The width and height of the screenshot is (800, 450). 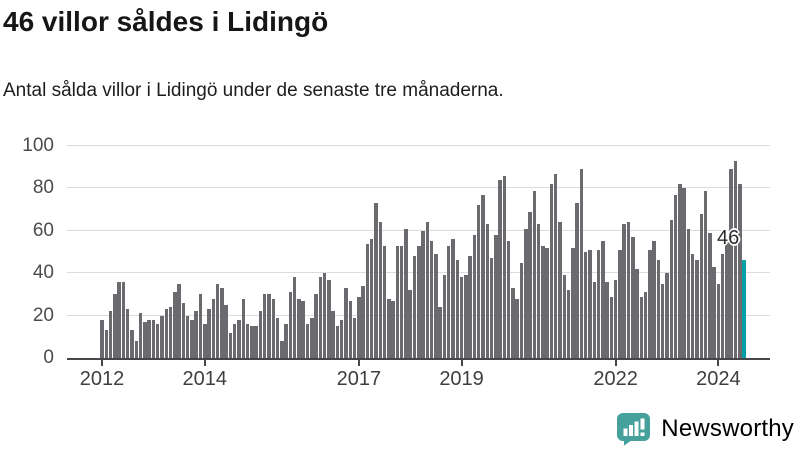 What do you see at coordinates (705, 429) in the screenshot?
I see `newsworthy-logo: Newsworthy` at bounding box center [705, 429].